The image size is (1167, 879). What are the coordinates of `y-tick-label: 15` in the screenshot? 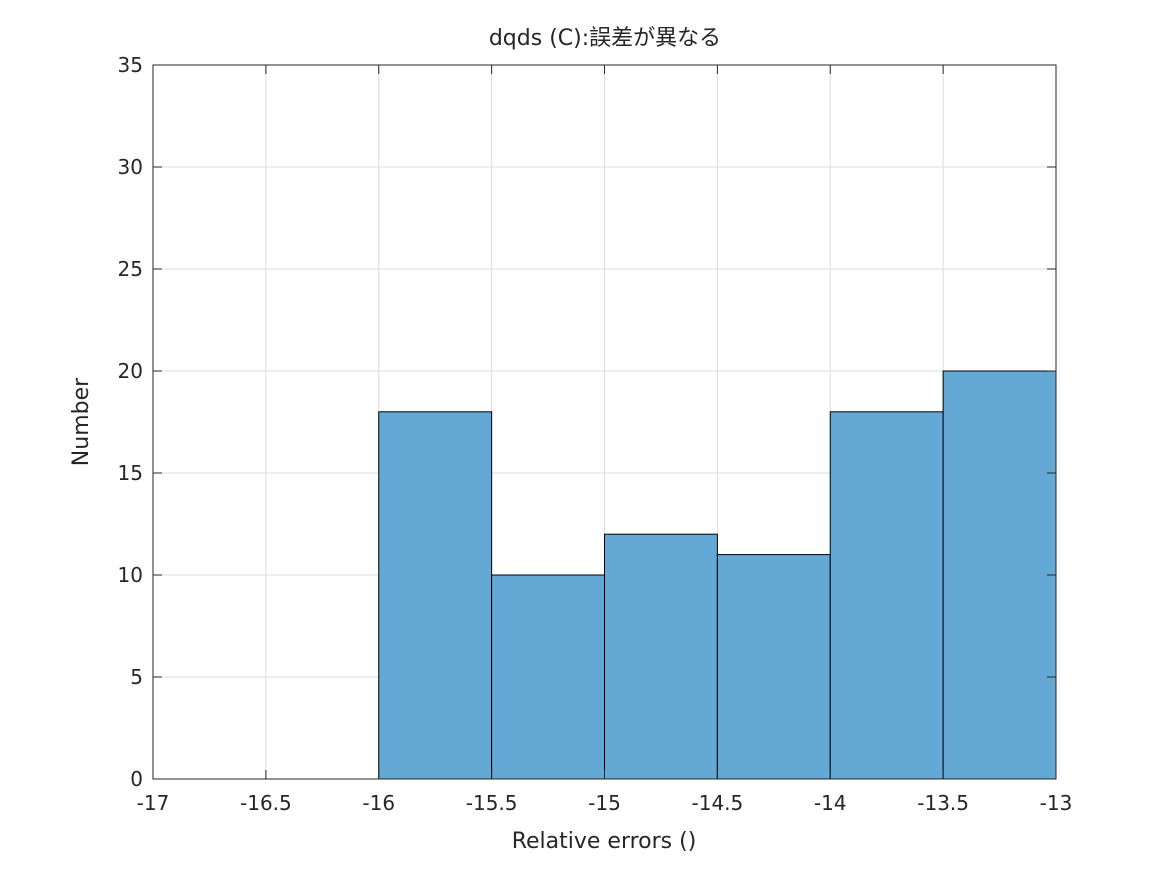 It's located at (130, 473).